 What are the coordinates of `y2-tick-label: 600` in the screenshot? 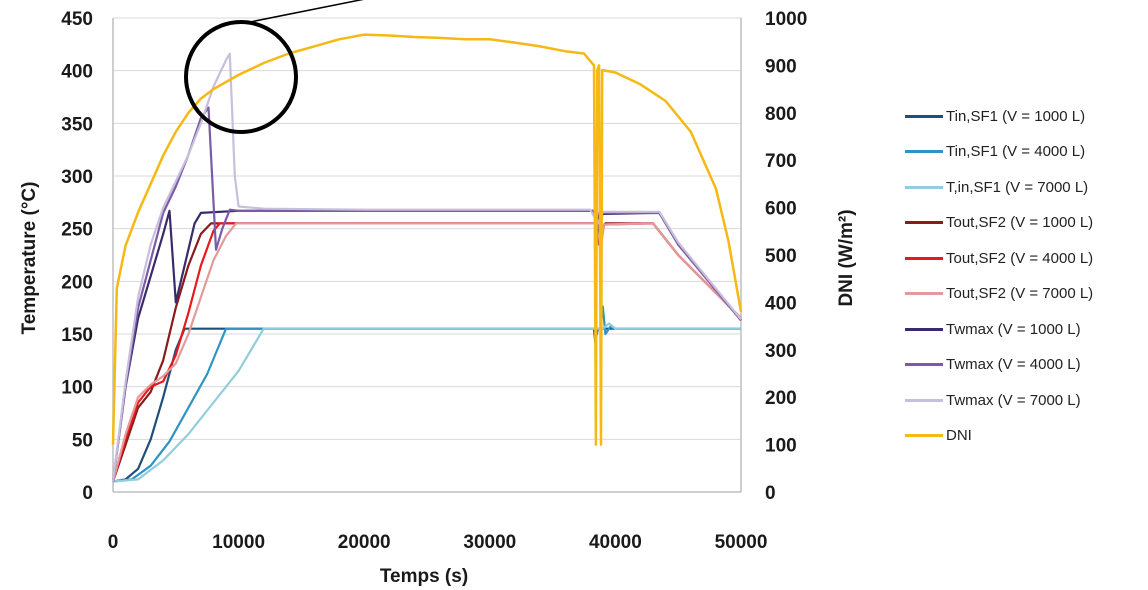 It's located at (781, 209).